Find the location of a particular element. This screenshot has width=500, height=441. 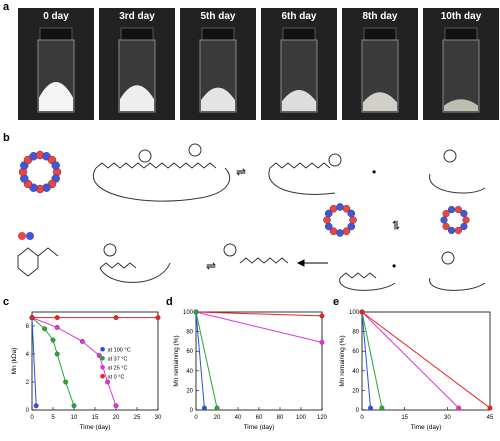

legend-entry: at 25 °C is located at coordinates (118, 368).